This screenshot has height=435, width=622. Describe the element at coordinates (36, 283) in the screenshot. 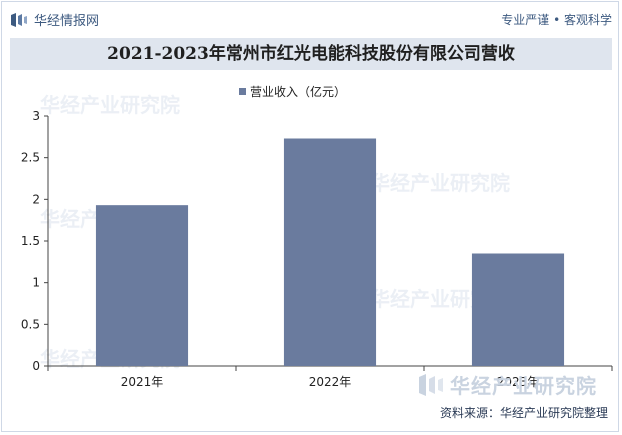

I see `y-tick-label: 1` at that location.